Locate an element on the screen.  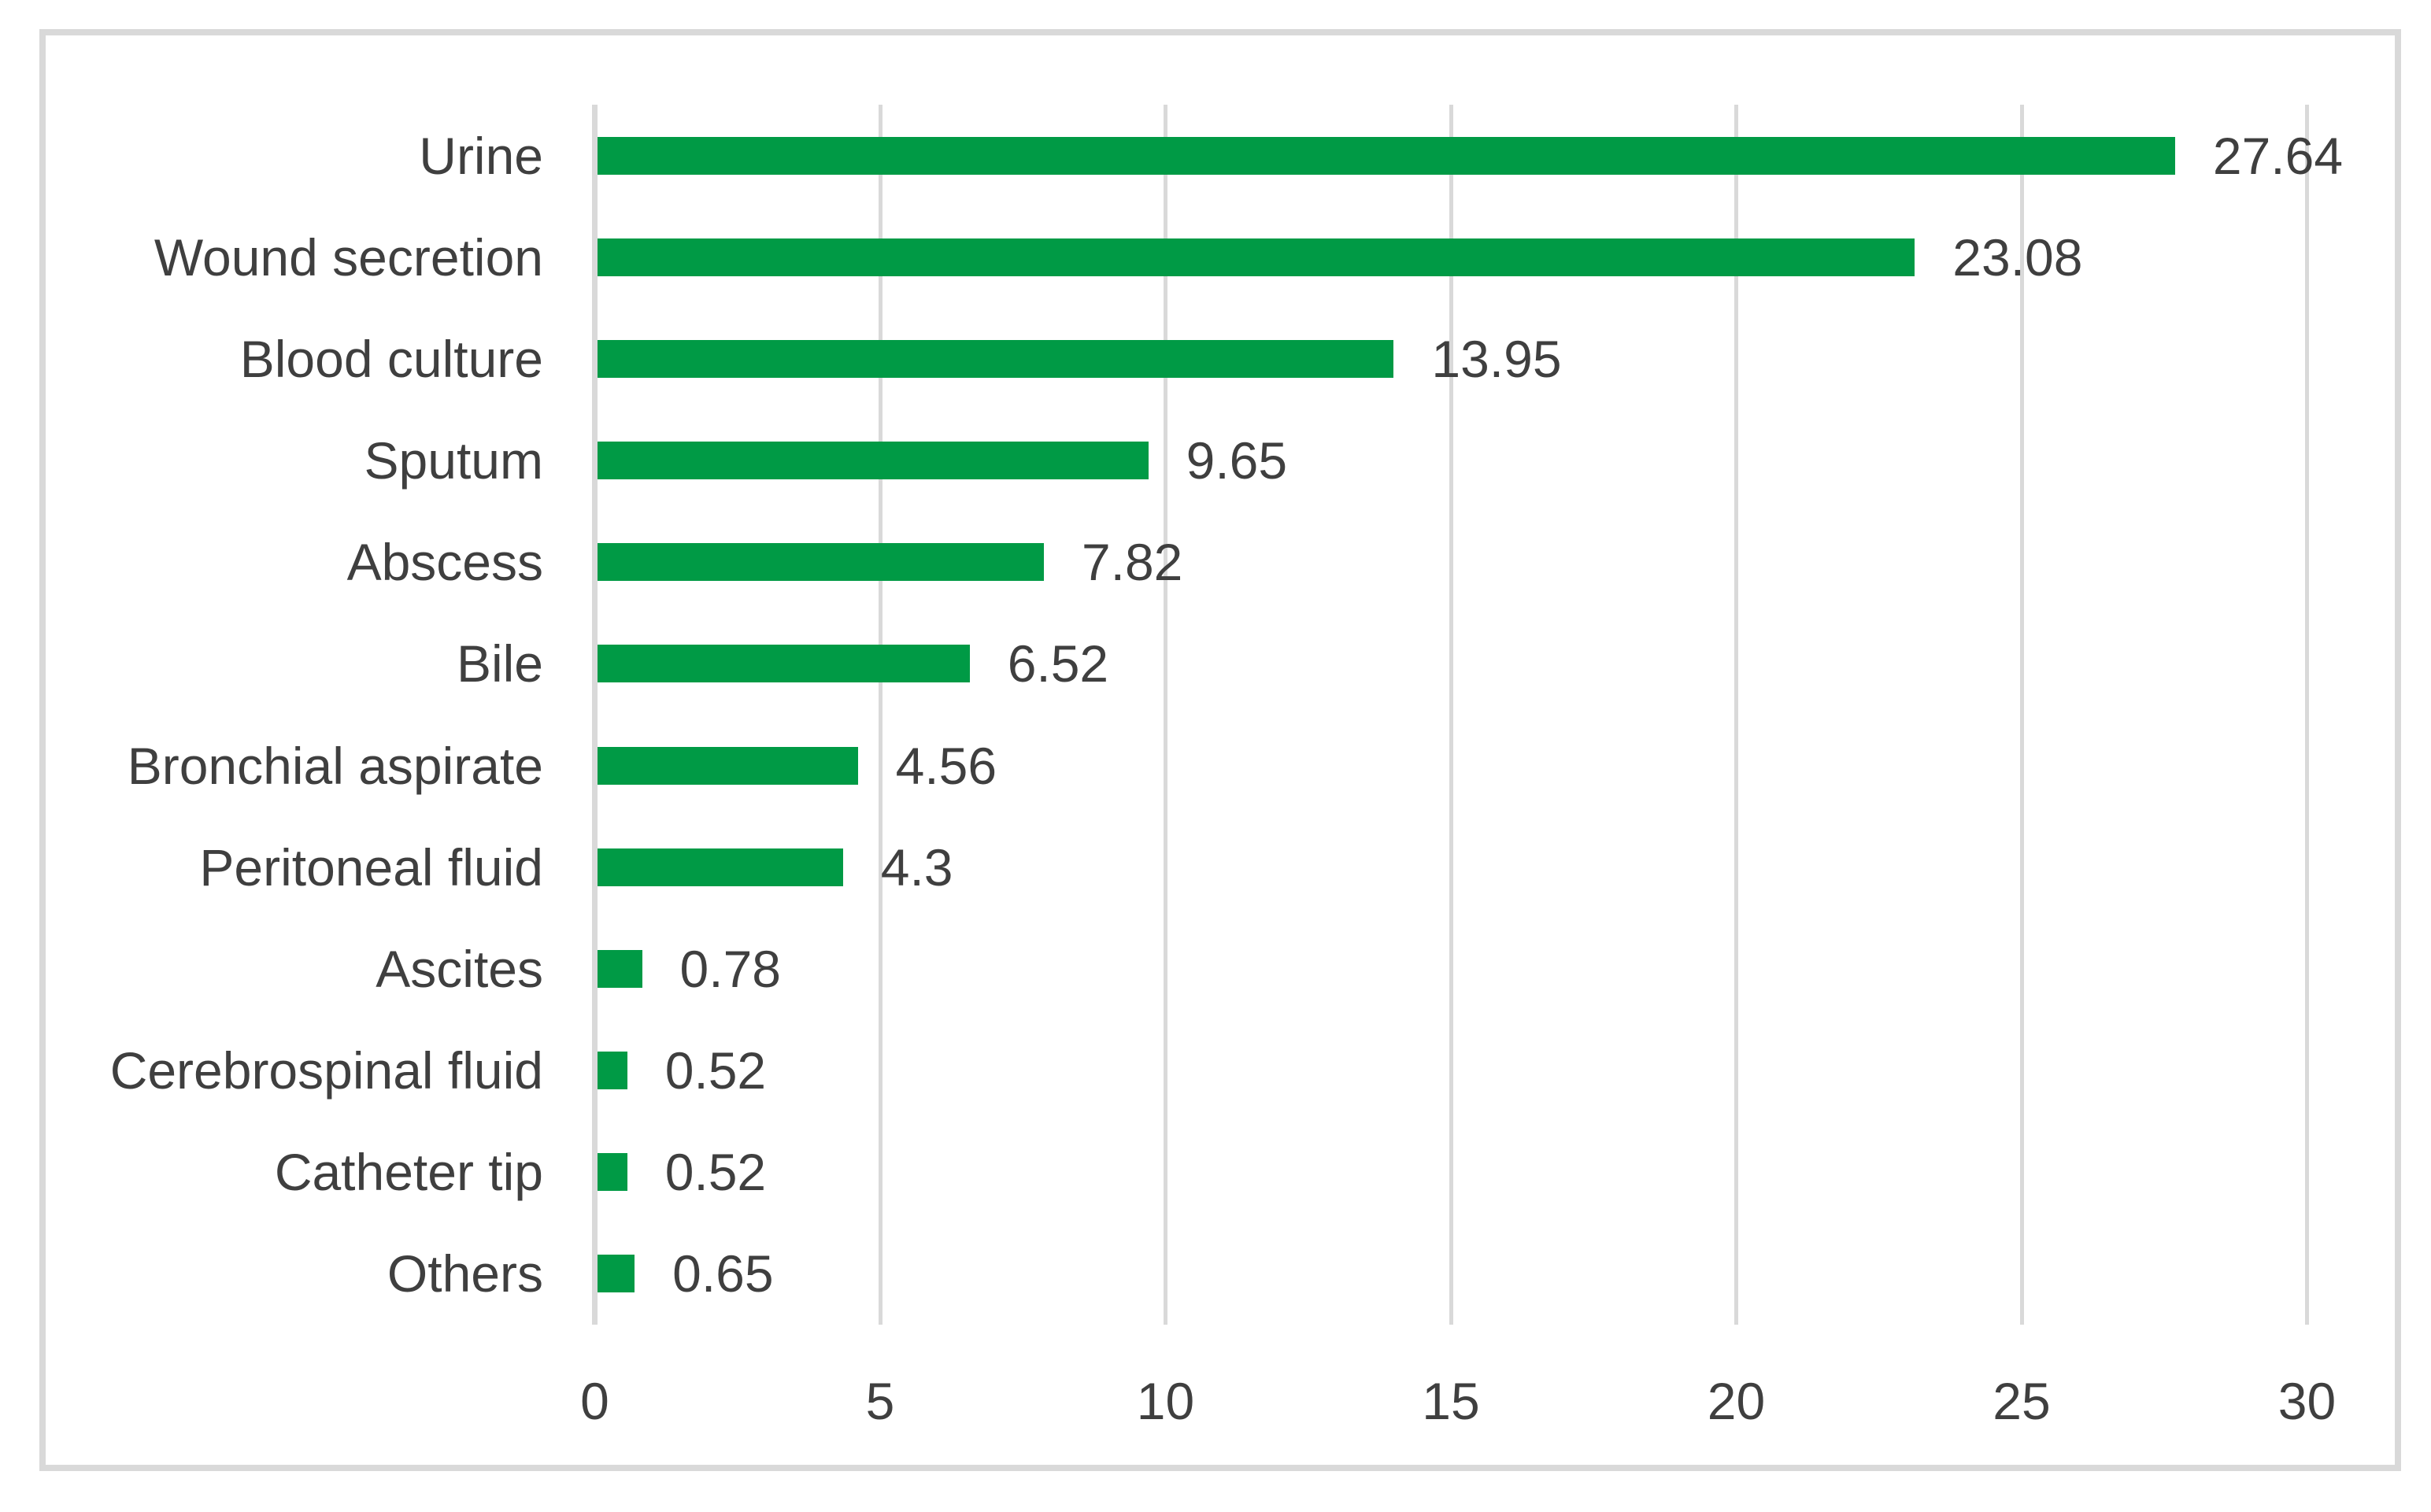
category-label: Urine is located at coordinates (481, 155).